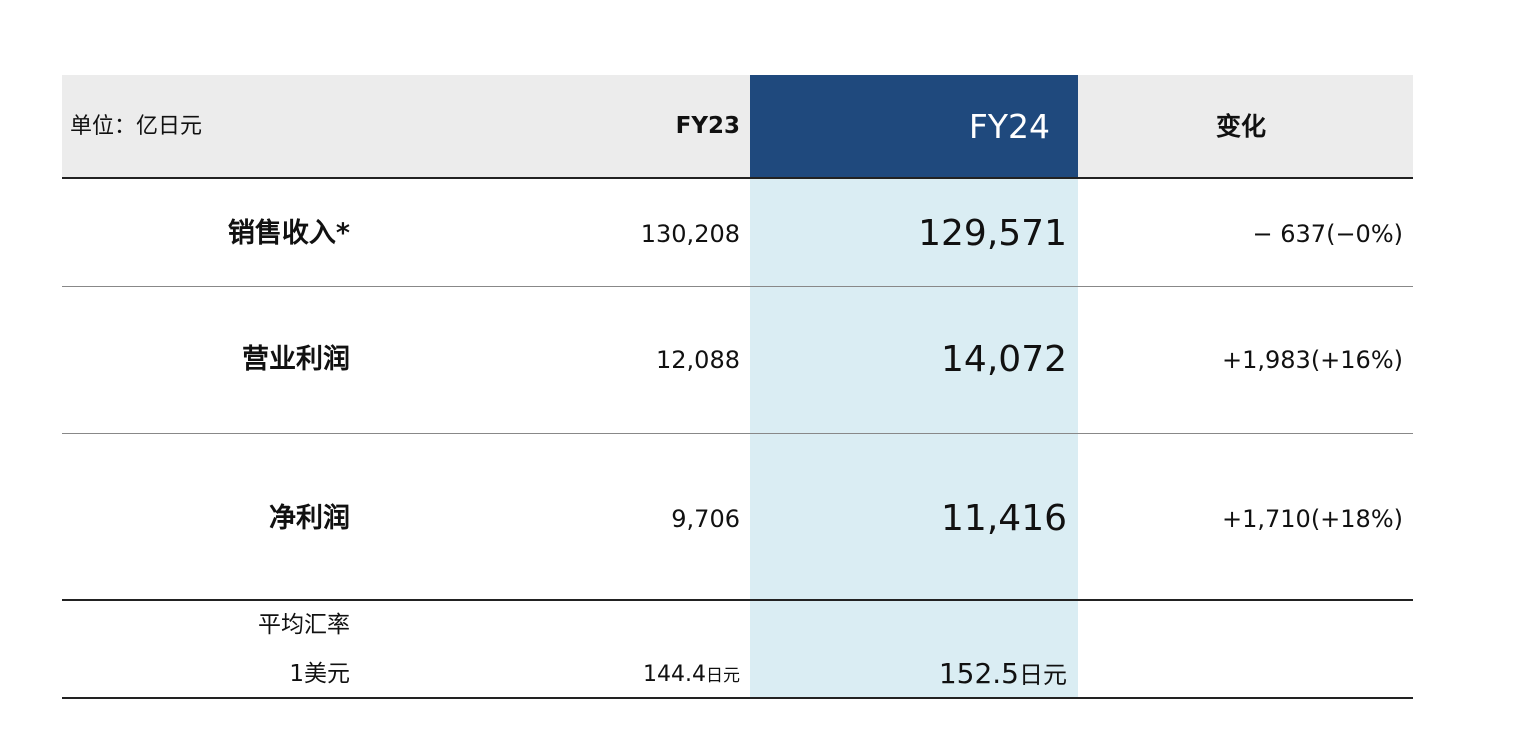 This screenshot has height=755, width=1520. Describe the element at coordinates (1327, 234) in the screenshot. I see `change-value: − 637(−0%)` at that location.